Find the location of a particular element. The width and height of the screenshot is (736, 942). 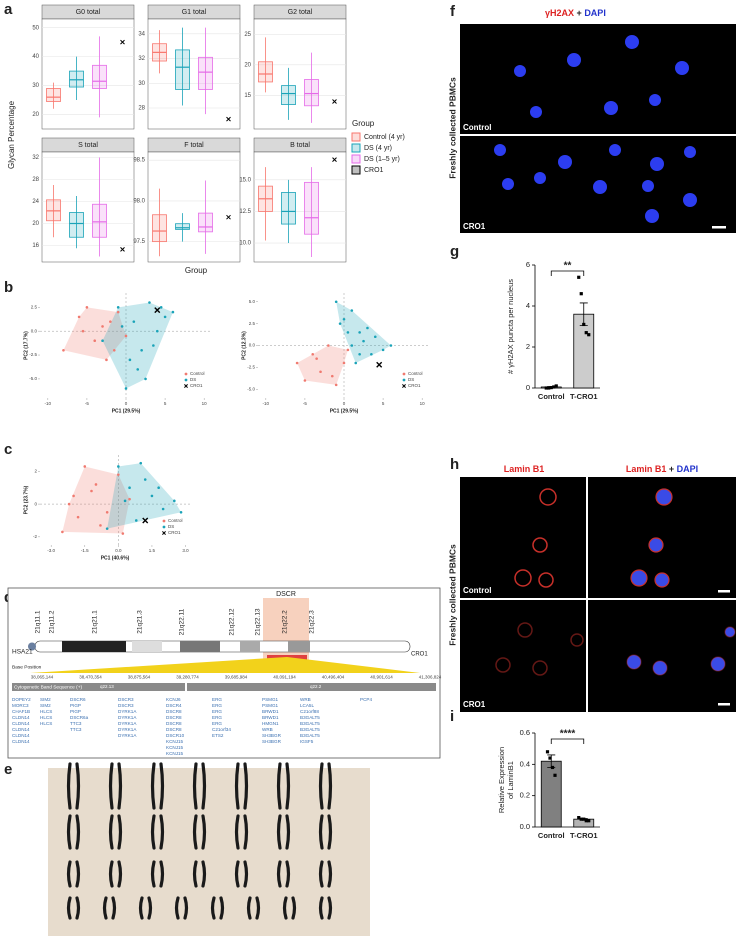

y-tick-label: 98.0 is located at coordinates (139, 201).